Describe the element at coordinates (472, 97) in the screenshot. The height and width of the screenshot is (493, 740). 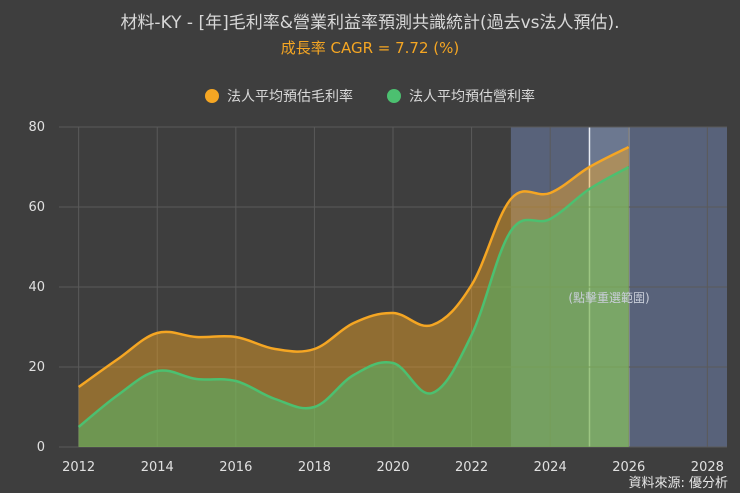
I see `legend-label-operating-margin: 法人平均預估營利率` at that location.